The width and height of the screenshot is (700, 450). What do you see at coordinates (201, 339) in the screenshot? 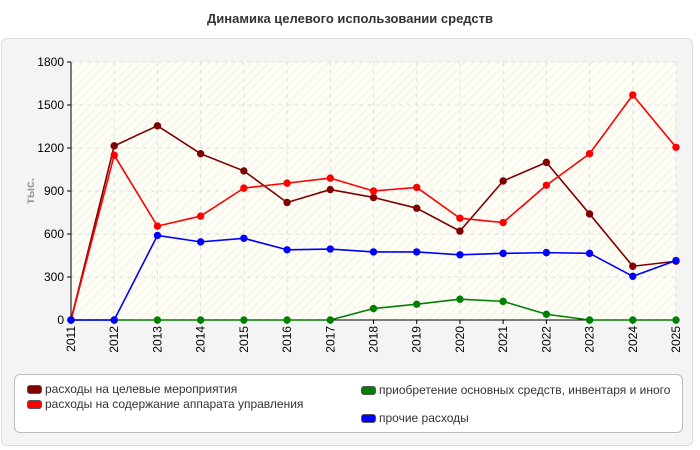
I see `x-tick-label: 2014` at bounding box center [201, 339].